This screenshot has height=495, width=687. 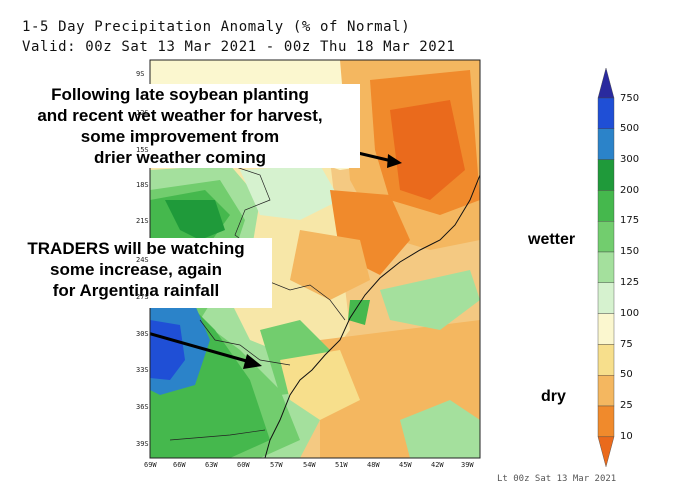 I want to click on lat-label: 12S, so click(x=142, y=113).